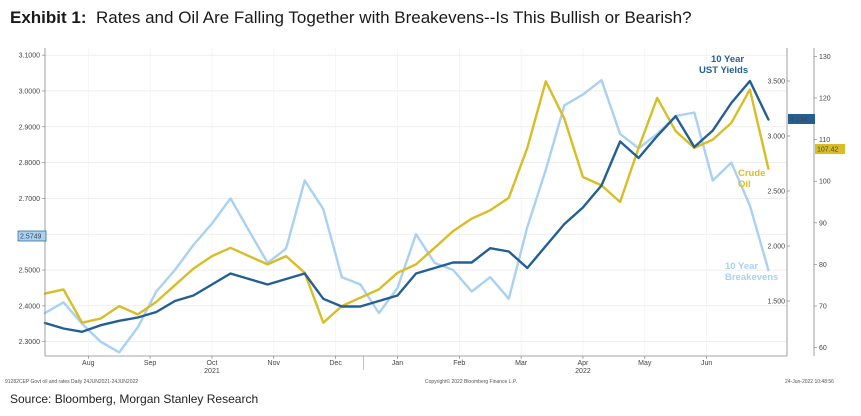  What do you see at coordinates (30, 127) in the screenshot?
I see `left-tick-label: 2.9000` at bounding box center [30, 127].